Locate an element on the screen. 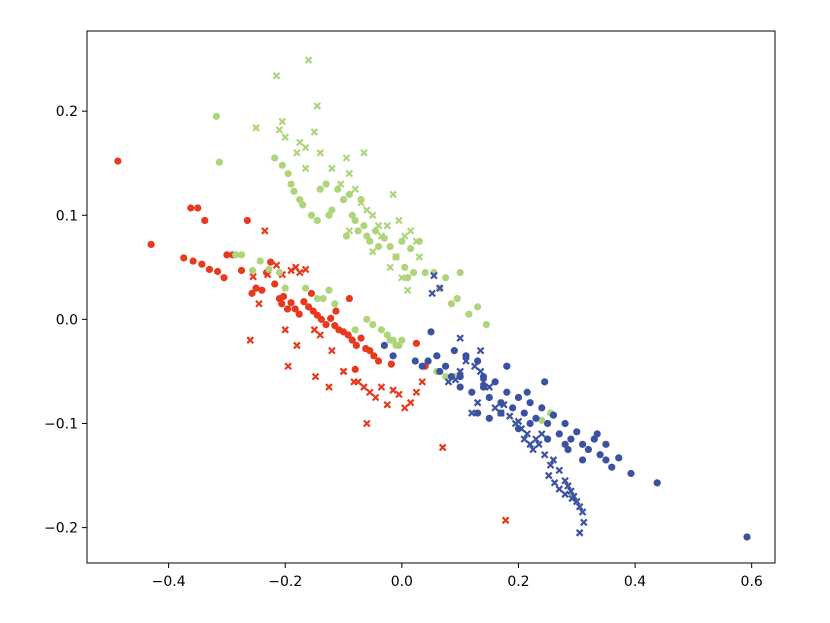  y-tick-label-2: 0.0 is located at coordinates (67, 320).